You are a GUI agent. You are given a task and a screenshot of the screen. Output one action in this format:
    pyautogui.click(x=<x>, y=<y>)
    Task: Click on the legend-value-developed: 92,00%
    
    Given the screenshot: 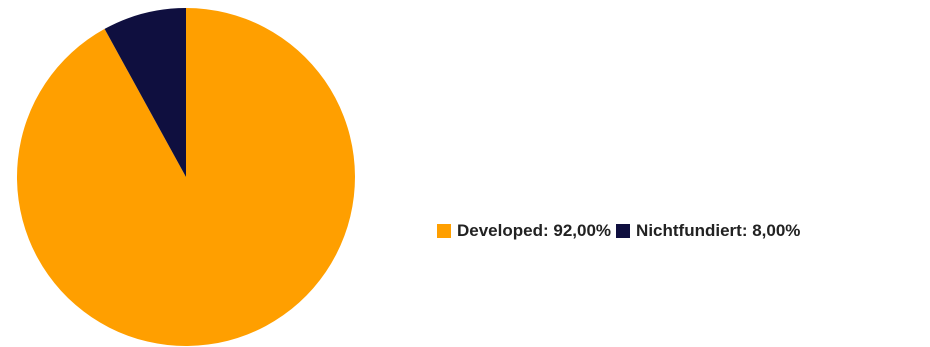 What is the action you would take?
    pyautogui.click(x=582, y=230)
    